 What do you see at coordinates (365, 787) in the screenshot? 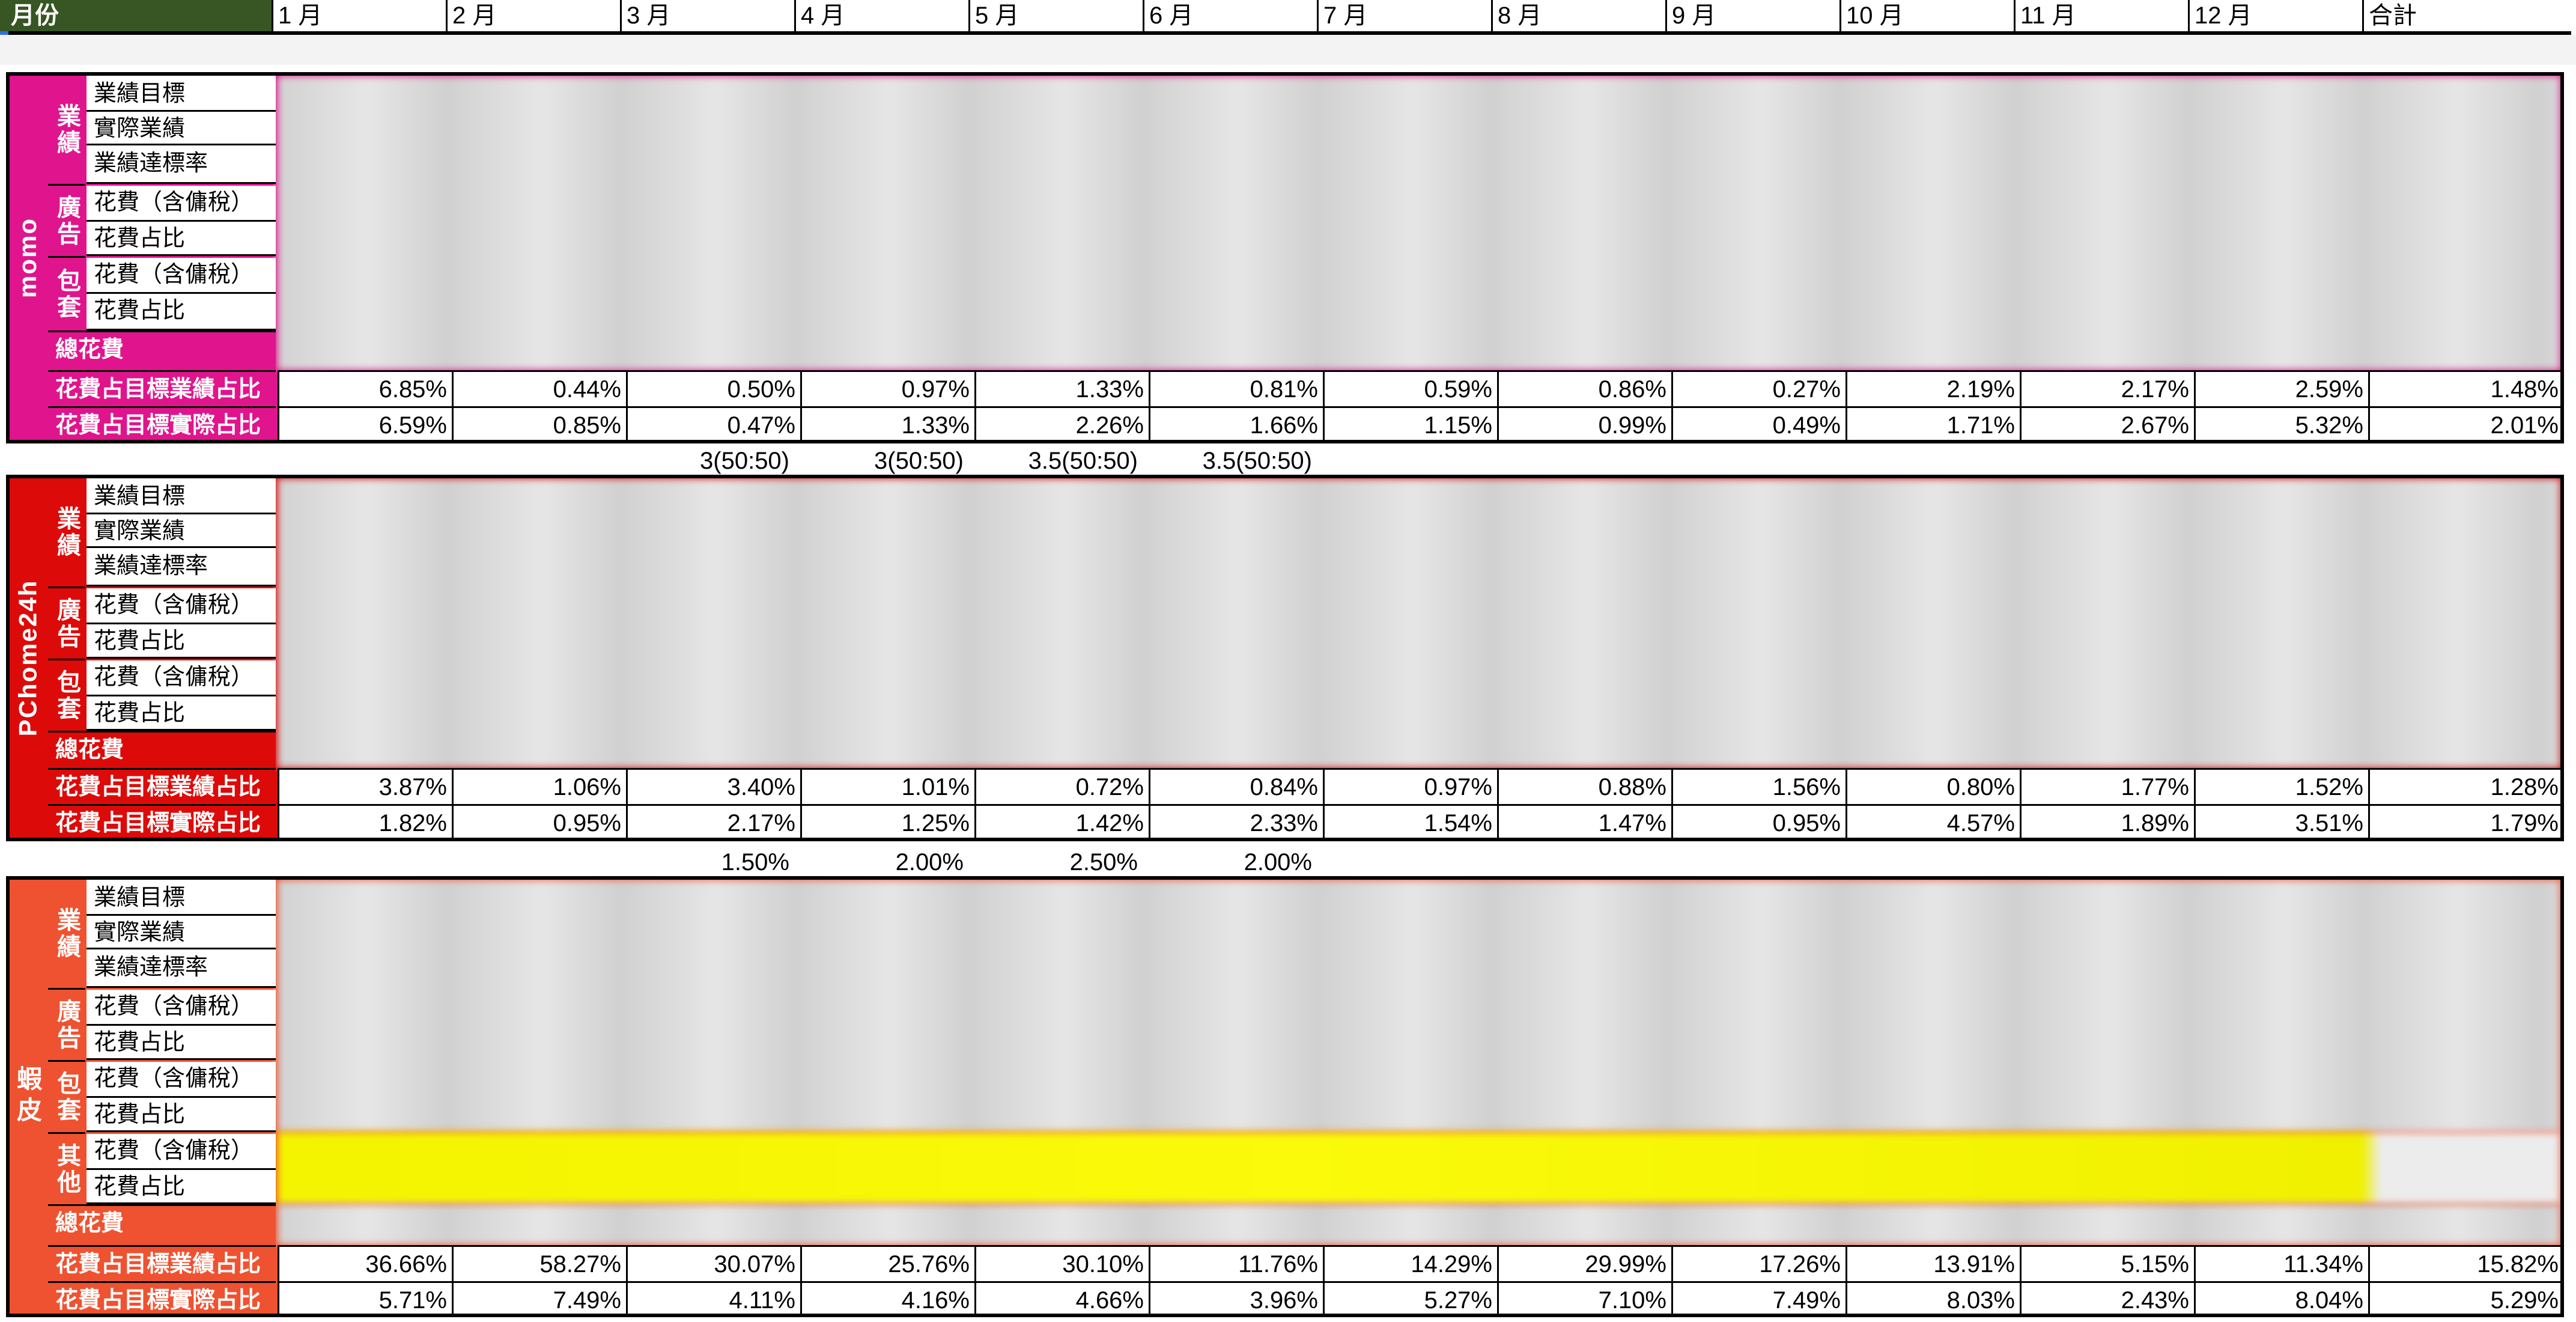
I see `value-cell: 3.87%` at bounding box center [365, 787].